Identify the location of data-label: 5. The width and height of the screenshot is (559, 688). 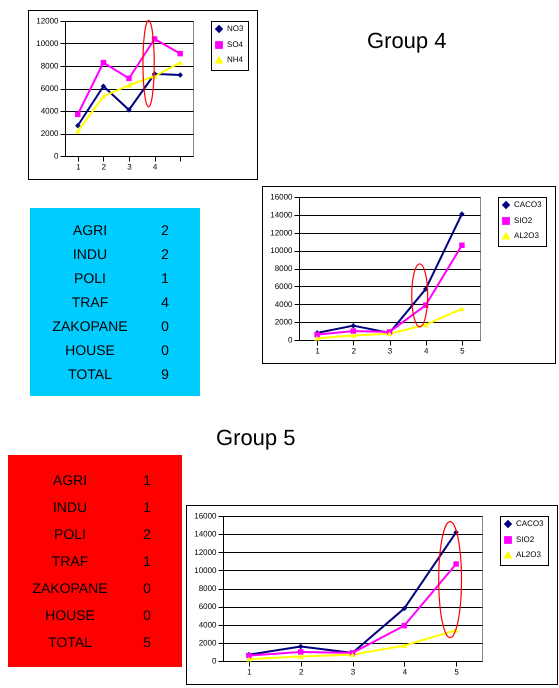
(147, 642).